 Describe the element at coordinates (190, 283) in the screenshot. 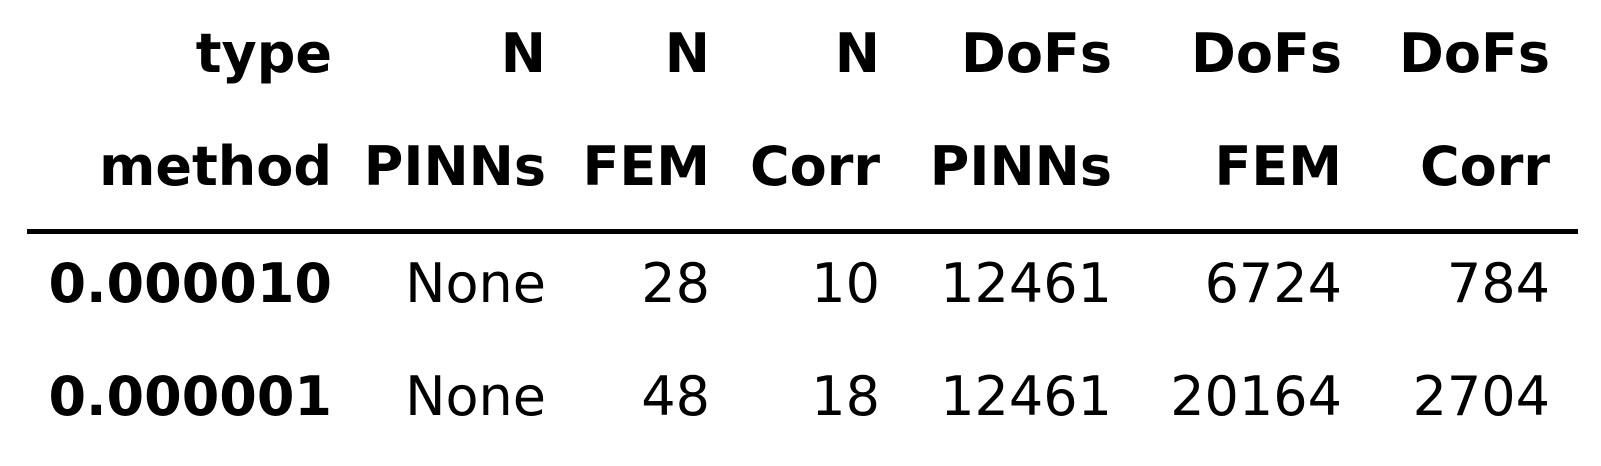

I see `row-index: 0.000010` at that location.